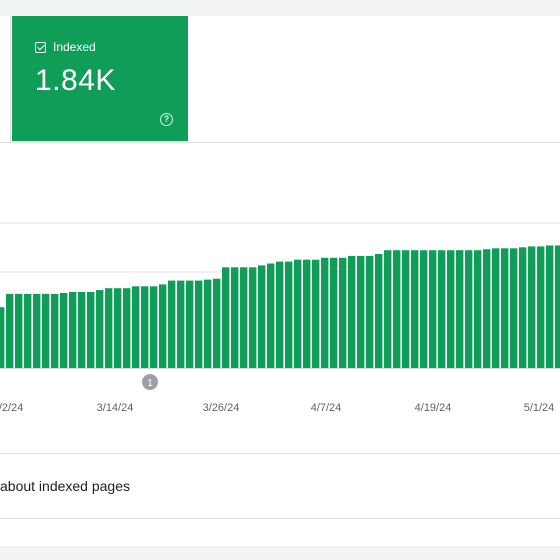 The width and height of the screenshot is (560, 560). I want to click on top-strip, so click(280, 8).